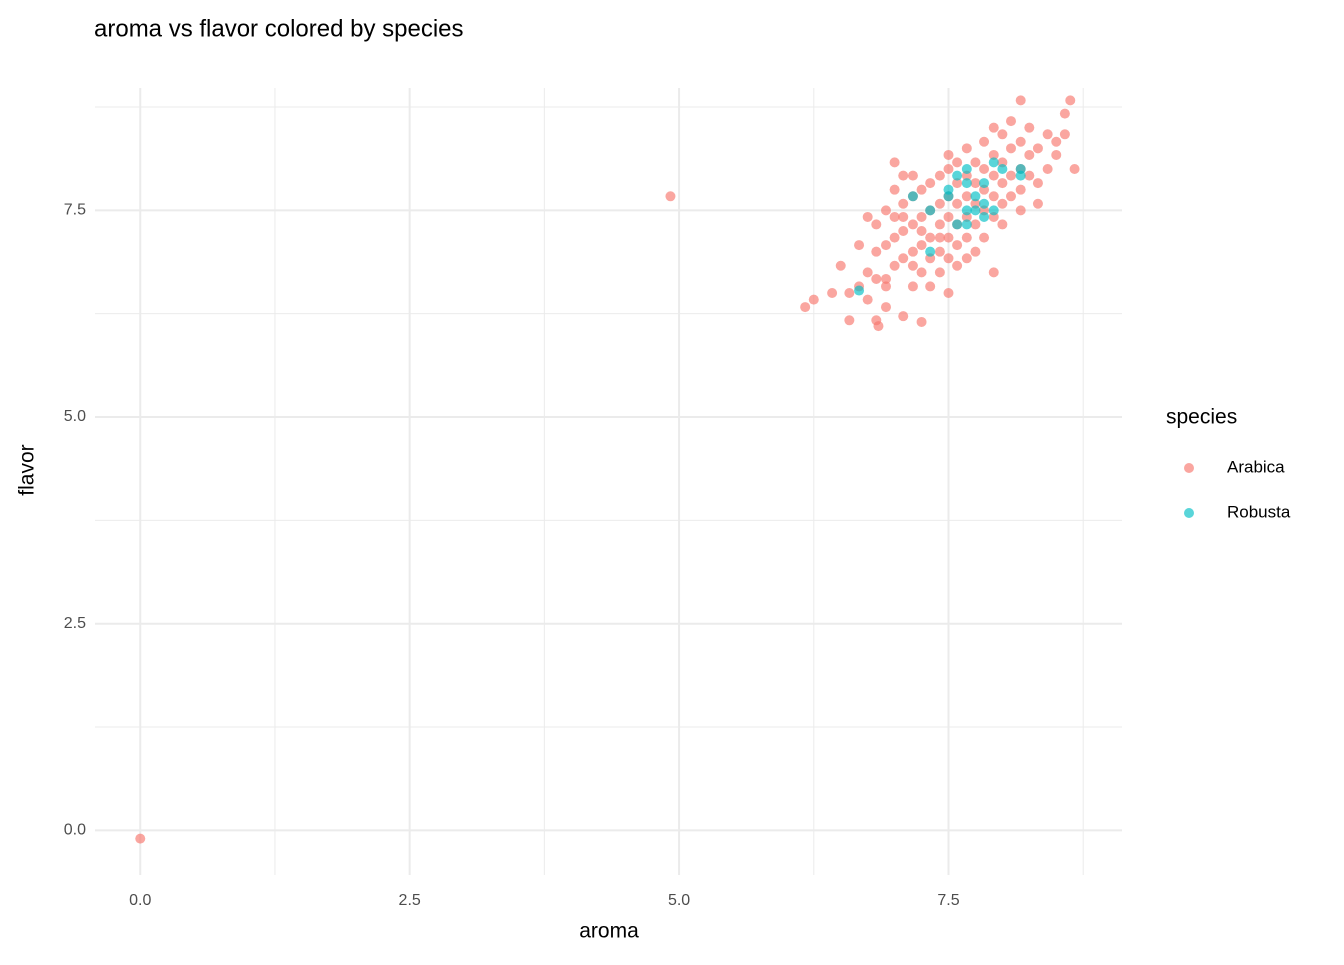  Describe the element at coordinates (1259, 511) in the screenshot. I see `legend-label: Robusta` at that location.